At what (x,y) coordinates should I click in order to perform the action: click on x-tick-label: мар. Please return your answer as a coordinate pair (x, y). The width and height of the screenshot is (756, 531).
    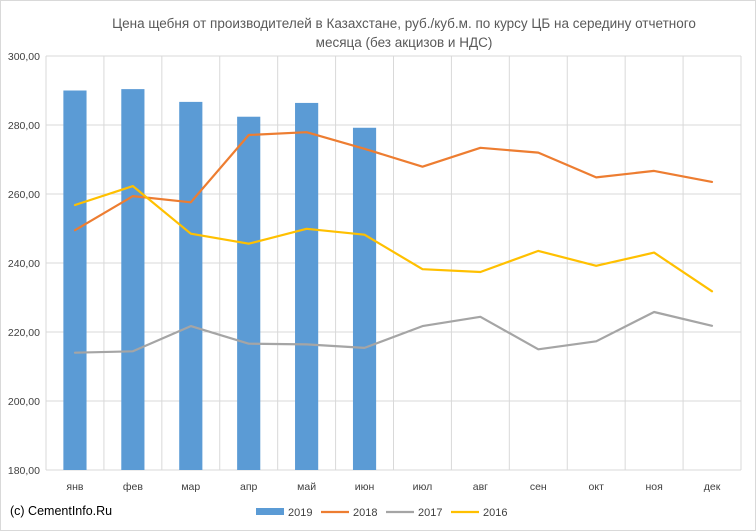
    Looking at the image, I should click on (190, 487).